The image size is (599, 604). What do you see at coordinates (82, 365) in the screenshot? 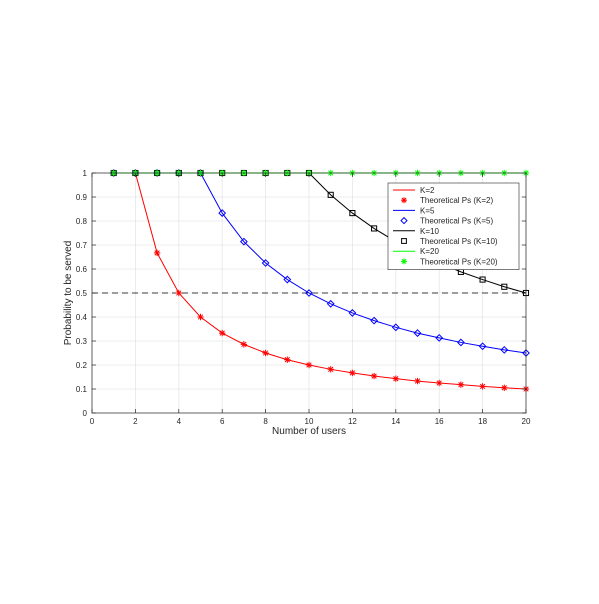
I see `y-tick-label: 0.2` at bounding box center [82, 365].